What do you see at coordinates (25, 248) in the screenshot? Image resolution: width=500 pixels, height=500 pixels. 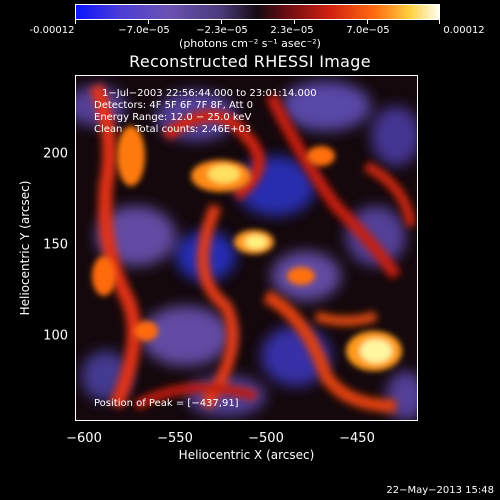 I see `y-axis-label: Heliocentric Y (arcsec)` at bounding box center [25, 248].